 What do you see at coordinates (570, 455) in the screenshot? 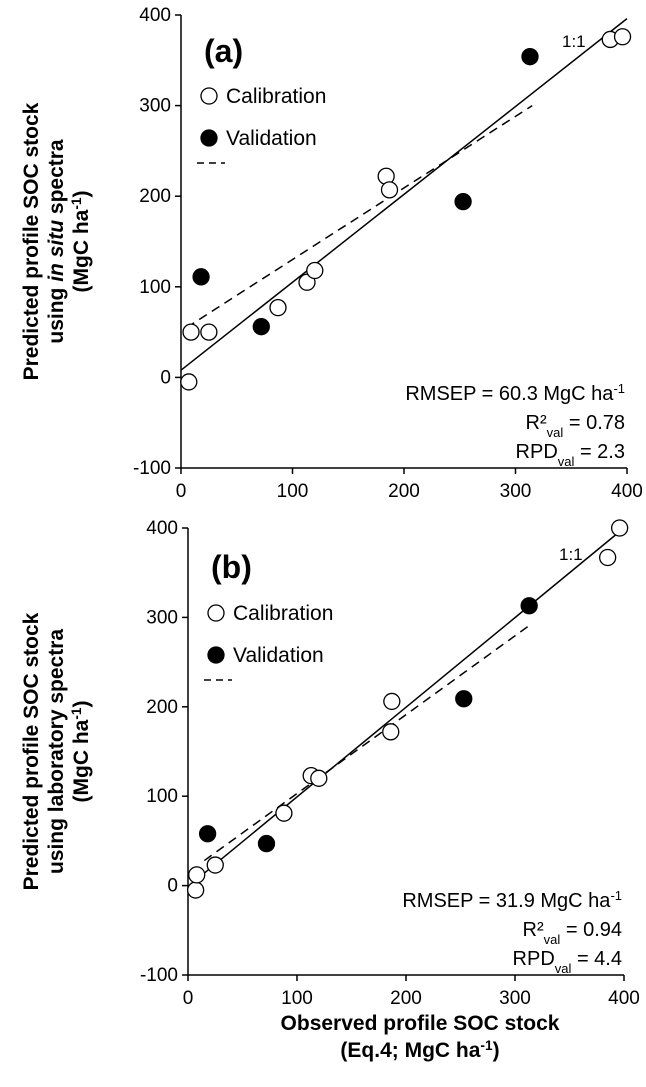
I see `stat-label: RPDval = 2.3` at bounding box center [570, 455].